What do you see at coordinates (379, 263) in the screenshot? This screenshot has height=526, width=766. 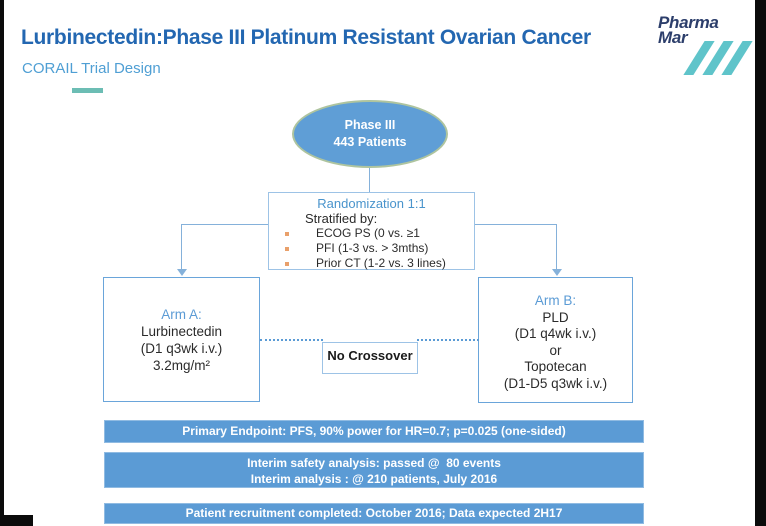 I see `stratification-item: Prior CT (1-2 vs. 3 lines)` at bounding box center [379, 263].